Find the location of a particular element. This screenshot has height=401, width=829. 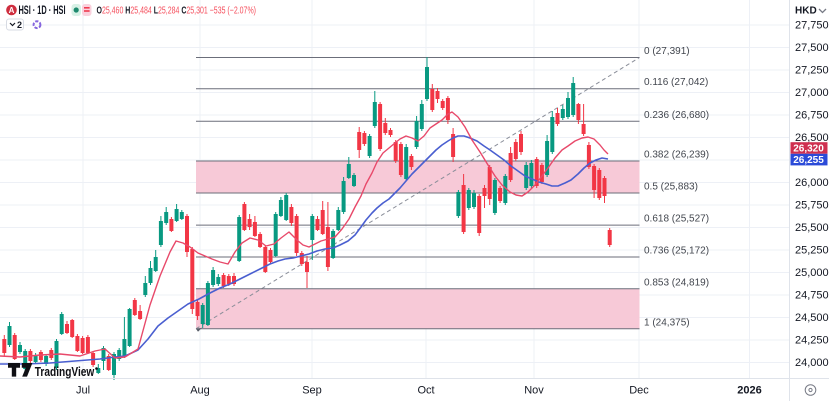

svg-text: 25,000 is located at coordinates (812, 273).